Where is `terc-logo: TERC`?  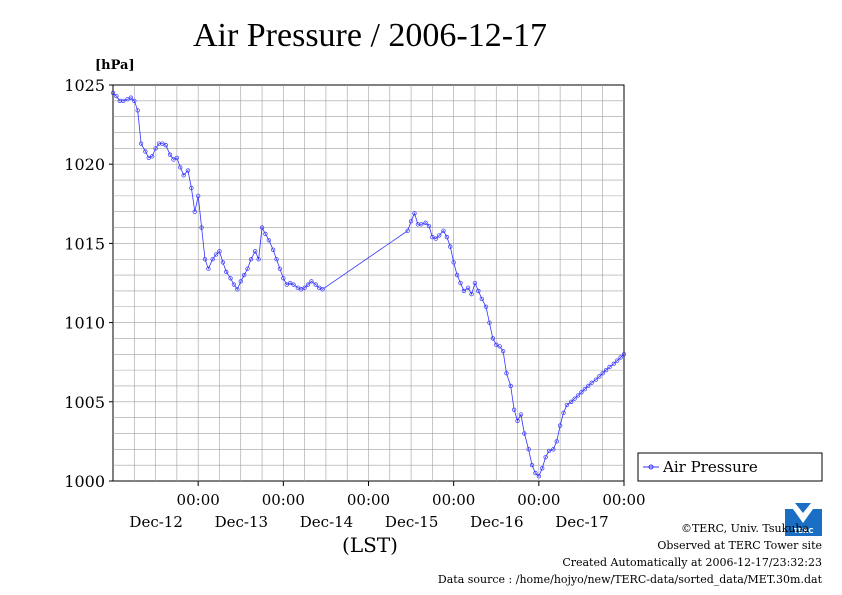
terc-logo: TERC is located at coordinates (803, 519).